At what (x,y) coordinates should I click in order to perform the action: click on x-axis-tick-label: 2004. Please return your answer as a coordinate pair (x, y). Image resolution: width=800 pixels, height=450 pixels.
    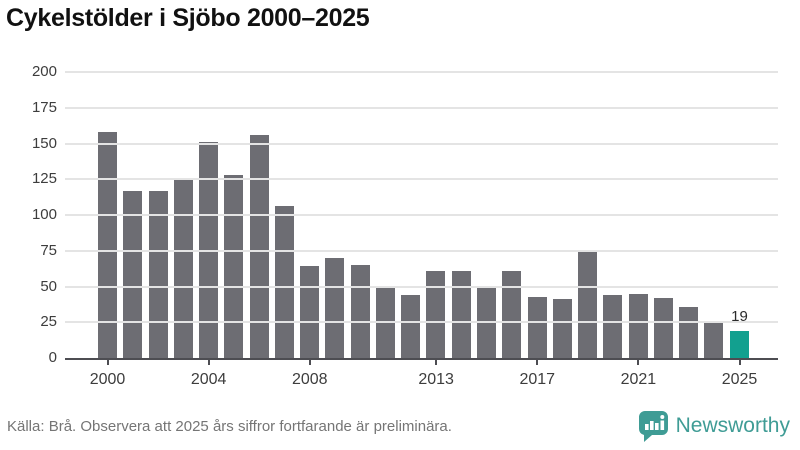
    Looking at the image, I should click on (208, 379).